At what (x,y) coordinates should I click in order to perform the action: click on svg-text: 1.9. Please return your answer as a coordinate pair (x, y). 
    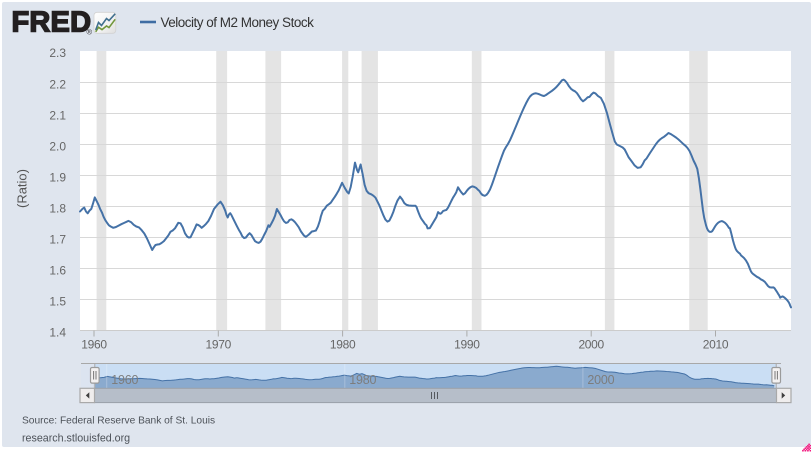
    Looking at the image, I should click on (57, 177).